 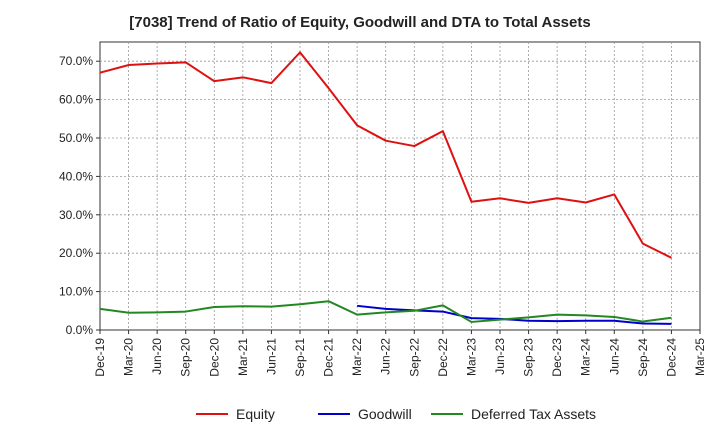 I want to click on x-tick-label: Mar-23, so click(x=471, y=357).